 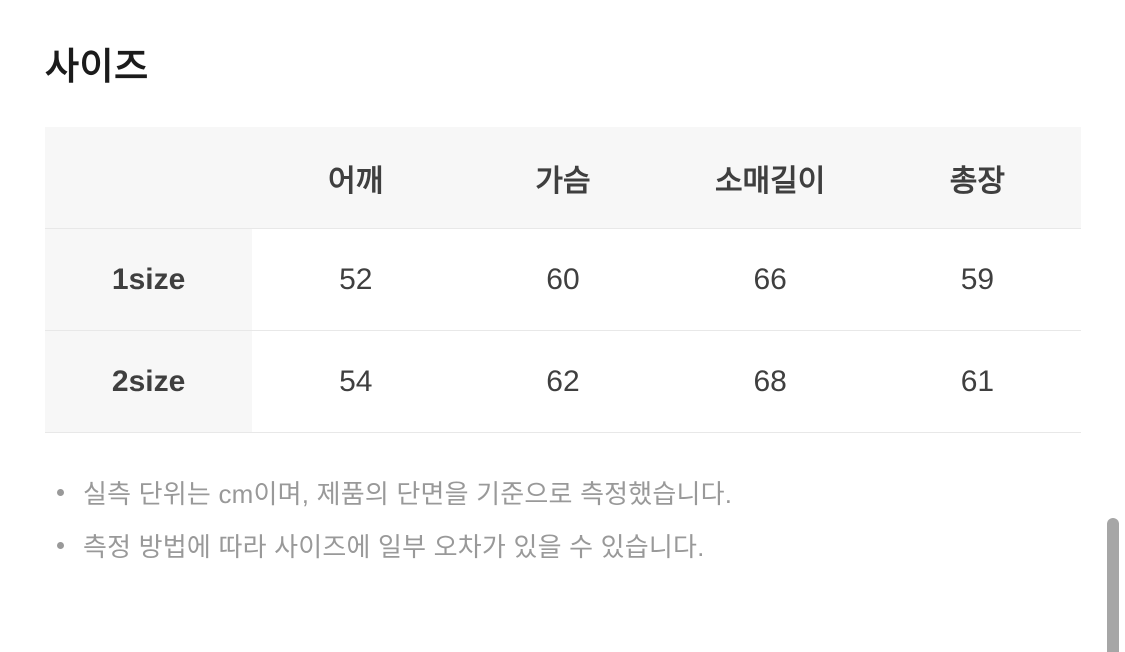 I want to click on size-cell: 54, so click(x=356, y=381).